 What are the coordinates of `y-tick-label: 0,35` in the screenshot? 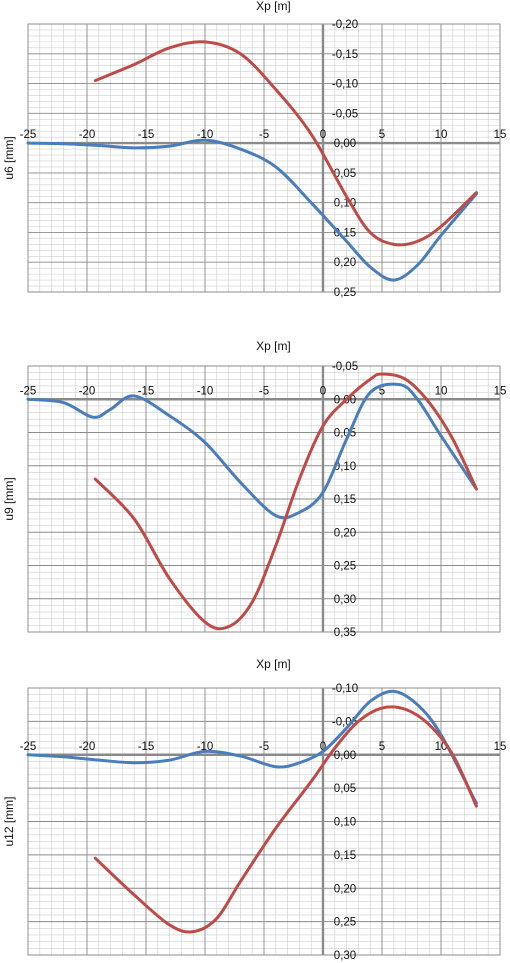 It's located at (345, 633).